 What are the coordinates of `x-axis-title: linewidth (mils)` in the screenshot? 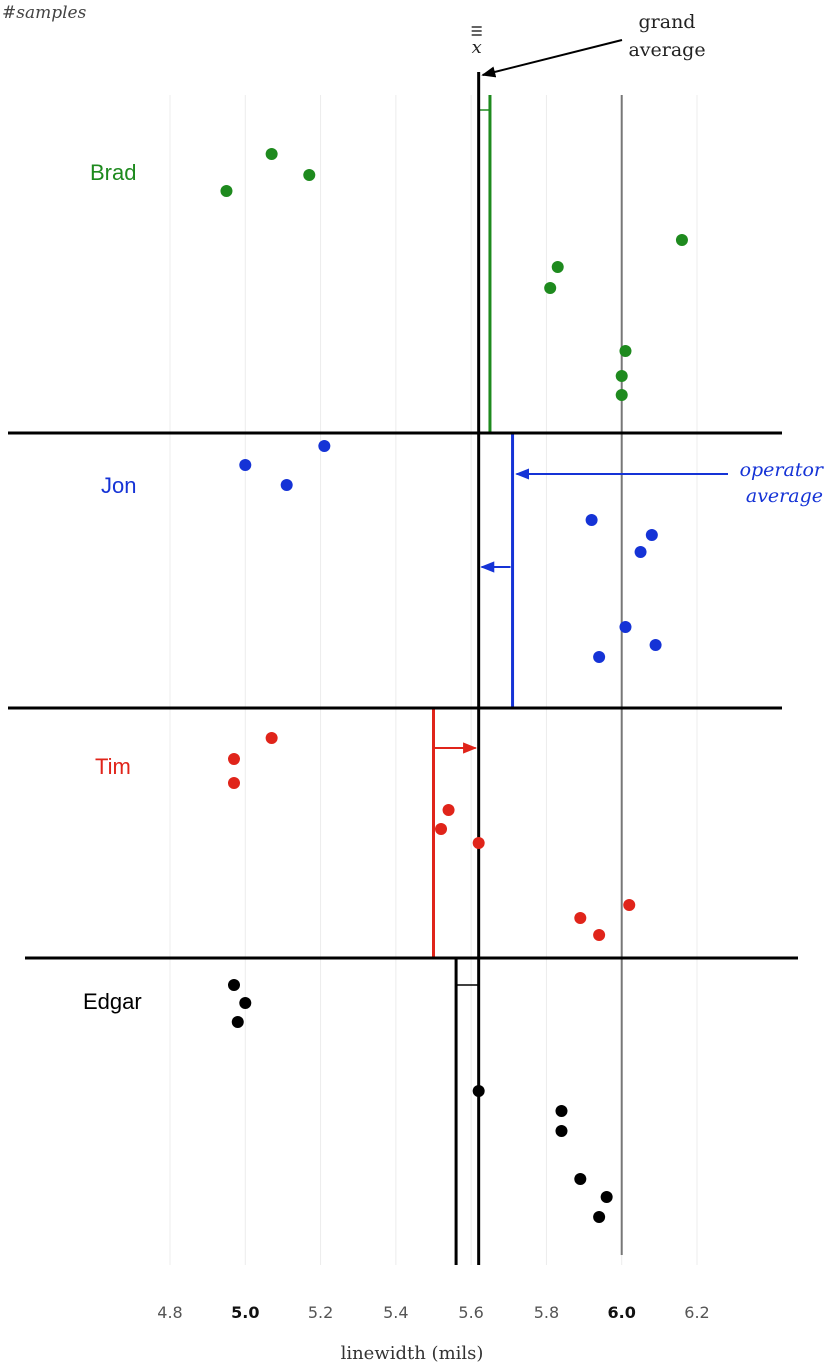 It's located at (412, 1353).